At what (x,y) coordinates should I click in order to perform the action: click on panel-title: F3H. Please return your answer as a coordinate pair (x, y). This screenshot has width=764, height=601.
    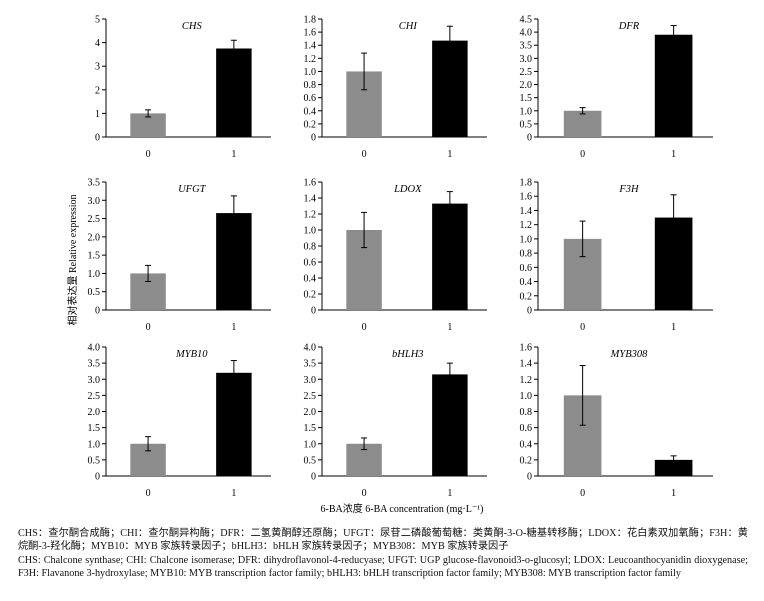
    Looking at the image, I should click on (629, 189).